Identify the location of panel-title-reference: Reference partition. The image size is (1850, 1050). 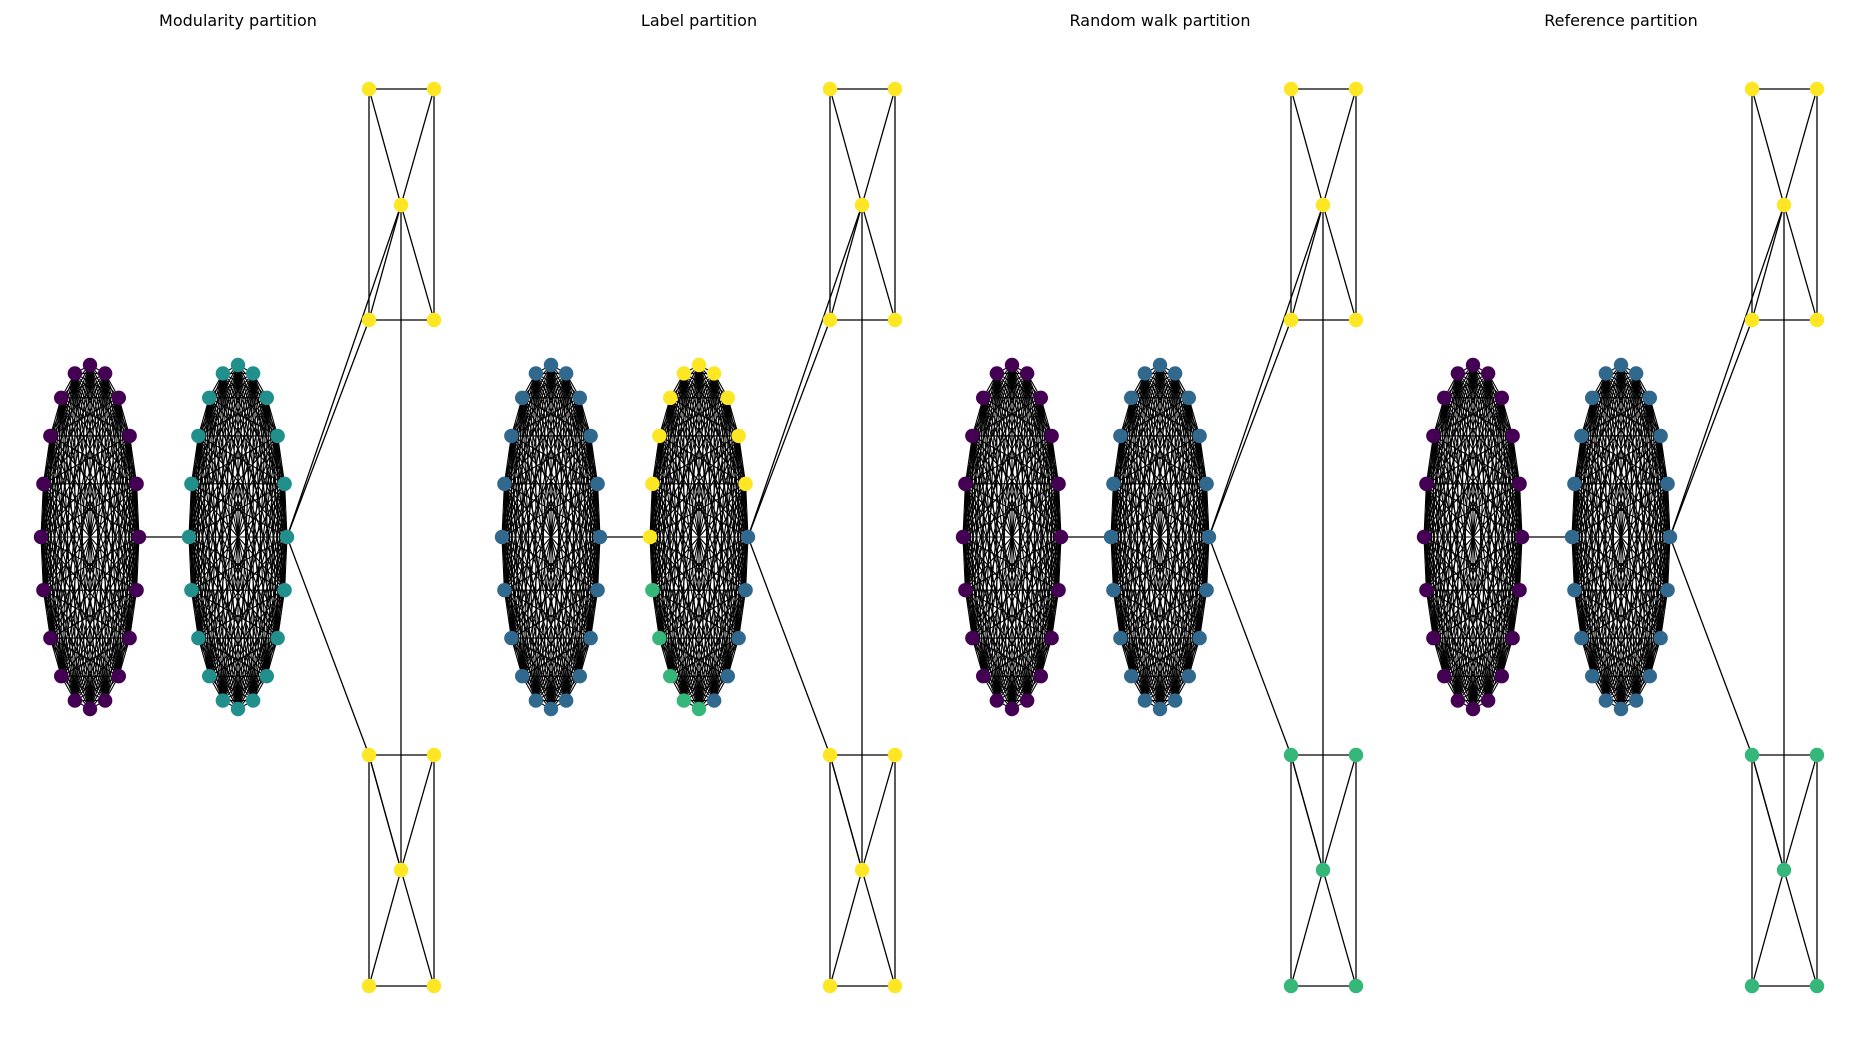
(1621, 20).